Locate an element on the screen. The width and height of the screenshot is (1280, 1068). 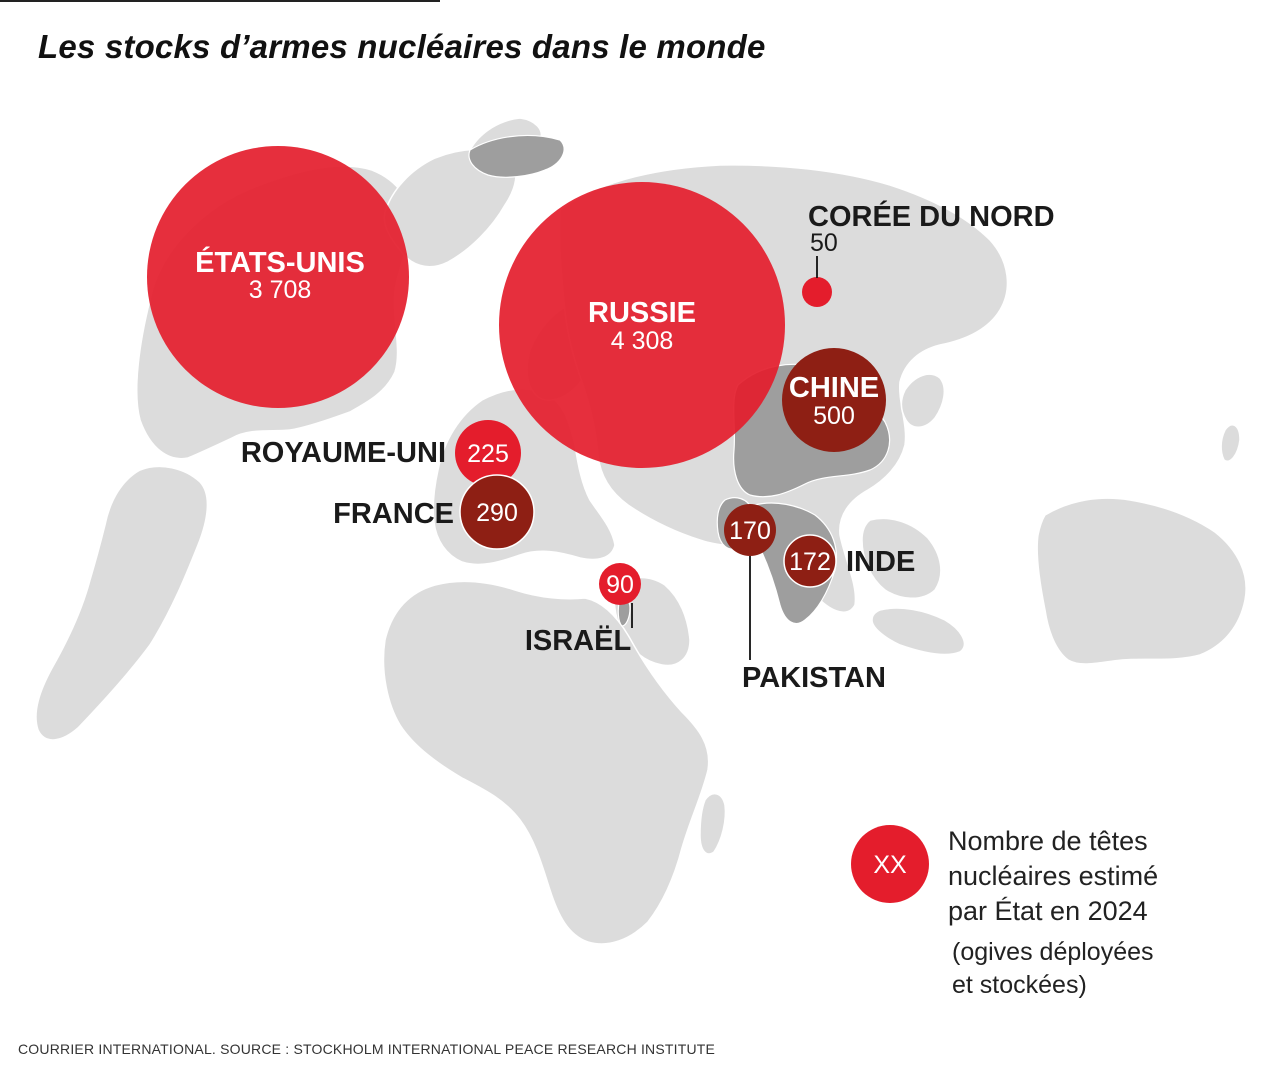
bubble-etats-unis is located at coordinates (278, 277).